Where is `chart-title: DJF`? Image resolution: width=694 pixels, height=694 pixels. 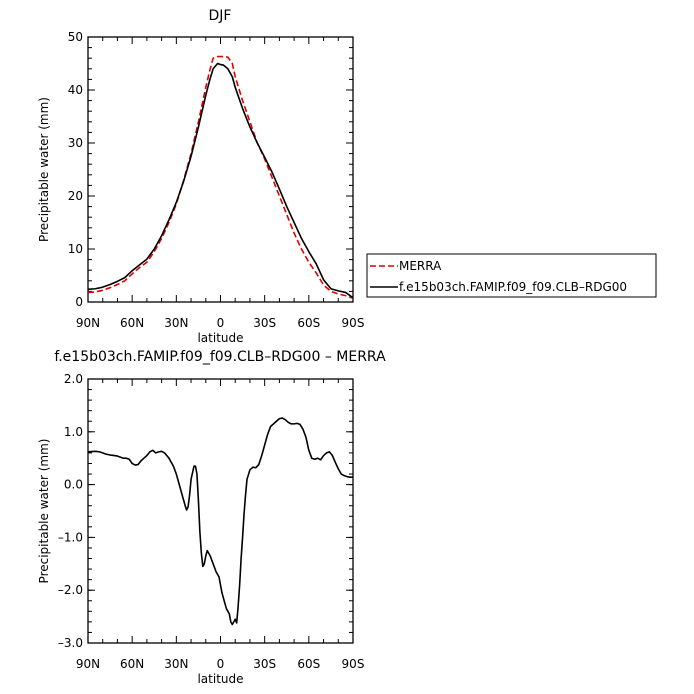 chart-title: DJF is located at coordinates (220, 16).